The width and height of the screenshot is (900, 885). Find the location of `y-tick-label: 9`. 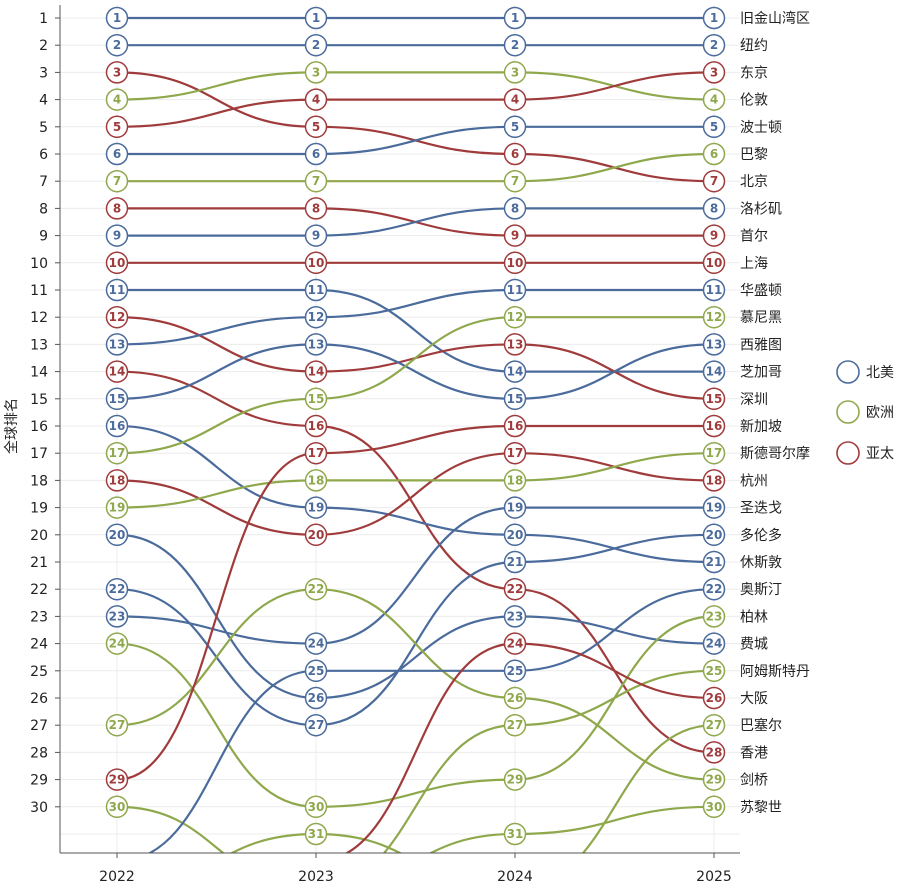

y-tick-label: 9 is located at coordinates (43, 237).